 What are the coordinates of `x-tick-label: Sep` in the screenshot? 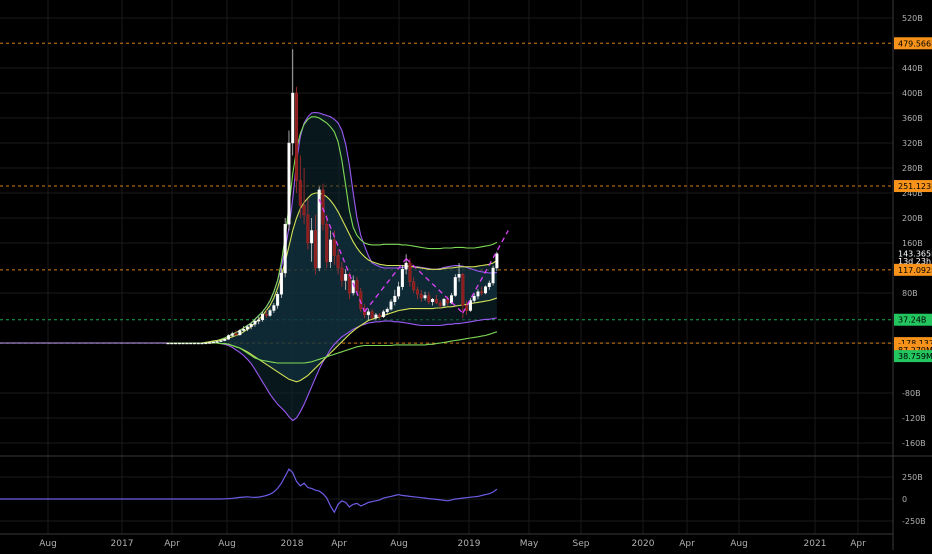 It's located at (581, 544).